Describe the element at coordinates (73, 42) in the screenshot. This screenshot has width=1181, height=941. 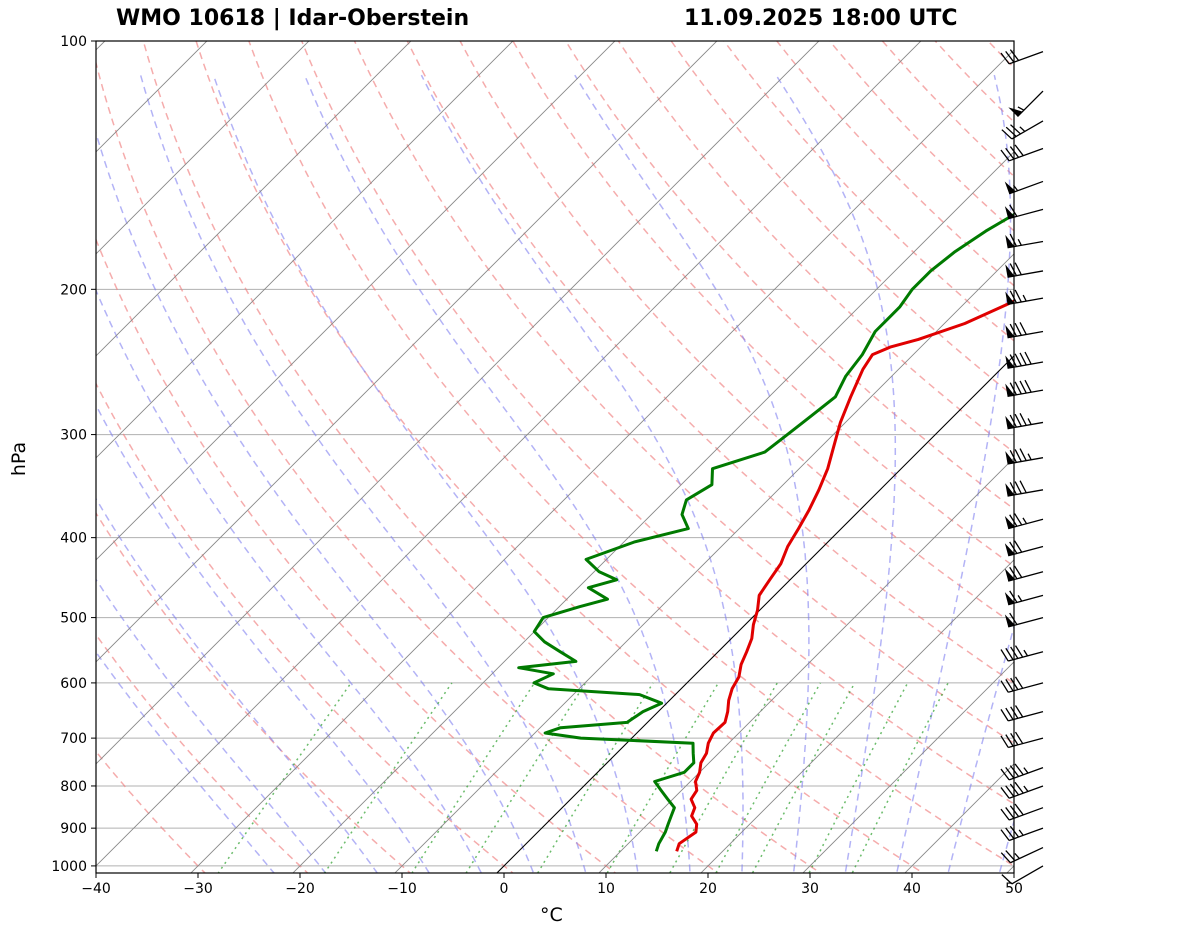
I see `y-tick-label: 100` at that location.